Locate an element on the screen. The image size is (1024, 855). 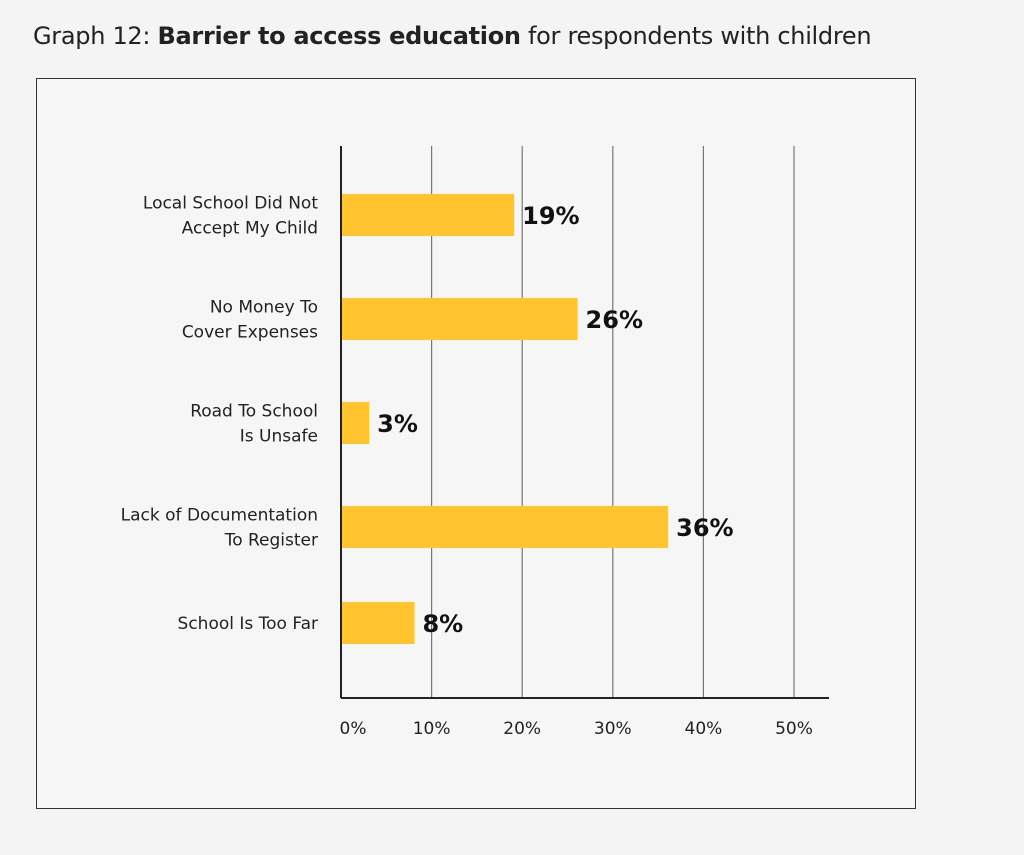
x-tick-label: 20% is located at coordinates (522, 729).